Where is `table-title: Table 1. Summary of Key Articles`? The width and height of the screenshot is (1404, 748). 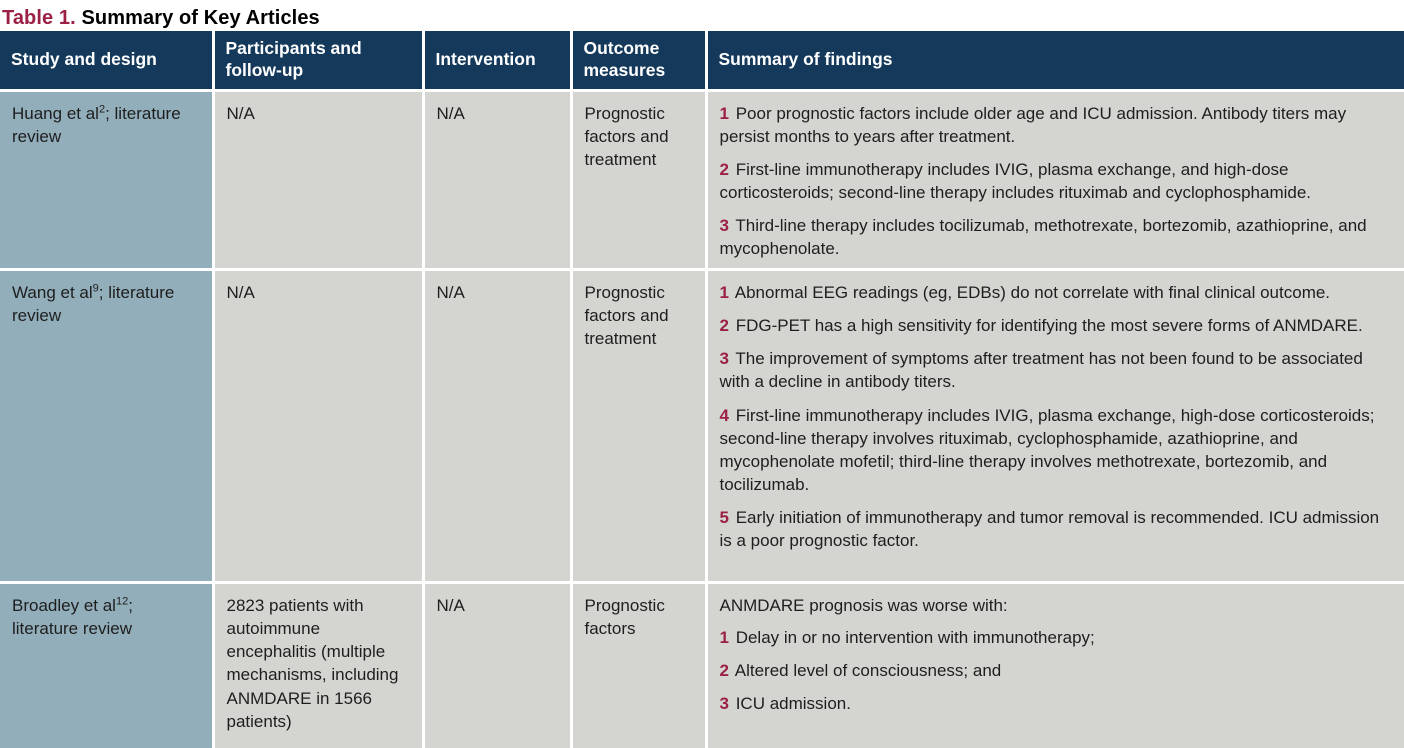
table-title: Table 1. Summary of Key Articles is located at coordinates (702, 15).